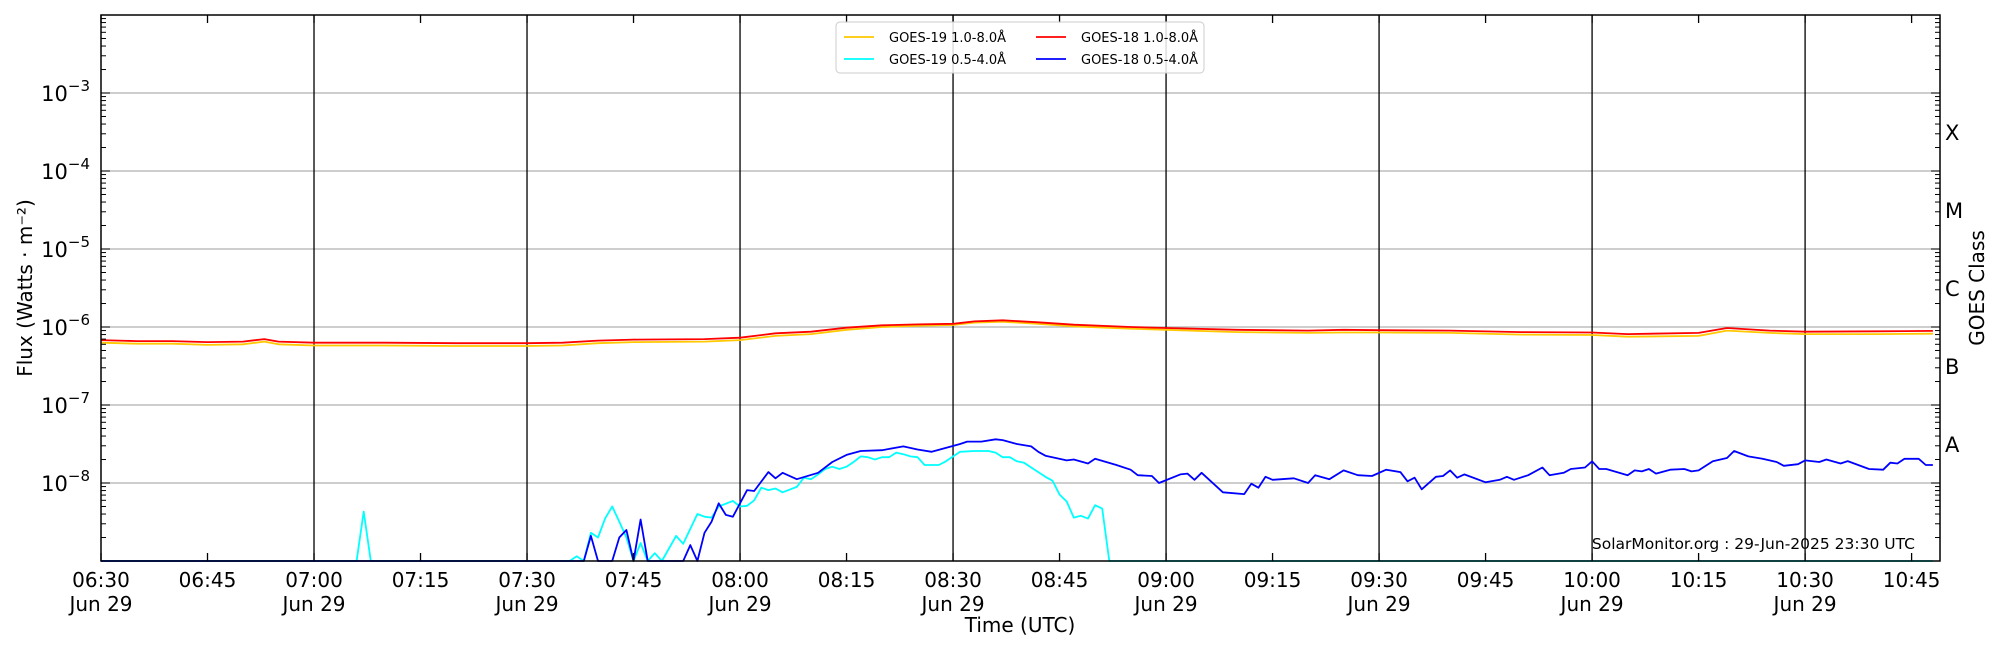 The width and height of the screenshot is (2000, 650). What do you see at coordinates (101, 580) in the screenshot?
I see `x-tick-label: 06:30` at bounding box center [101, 580].